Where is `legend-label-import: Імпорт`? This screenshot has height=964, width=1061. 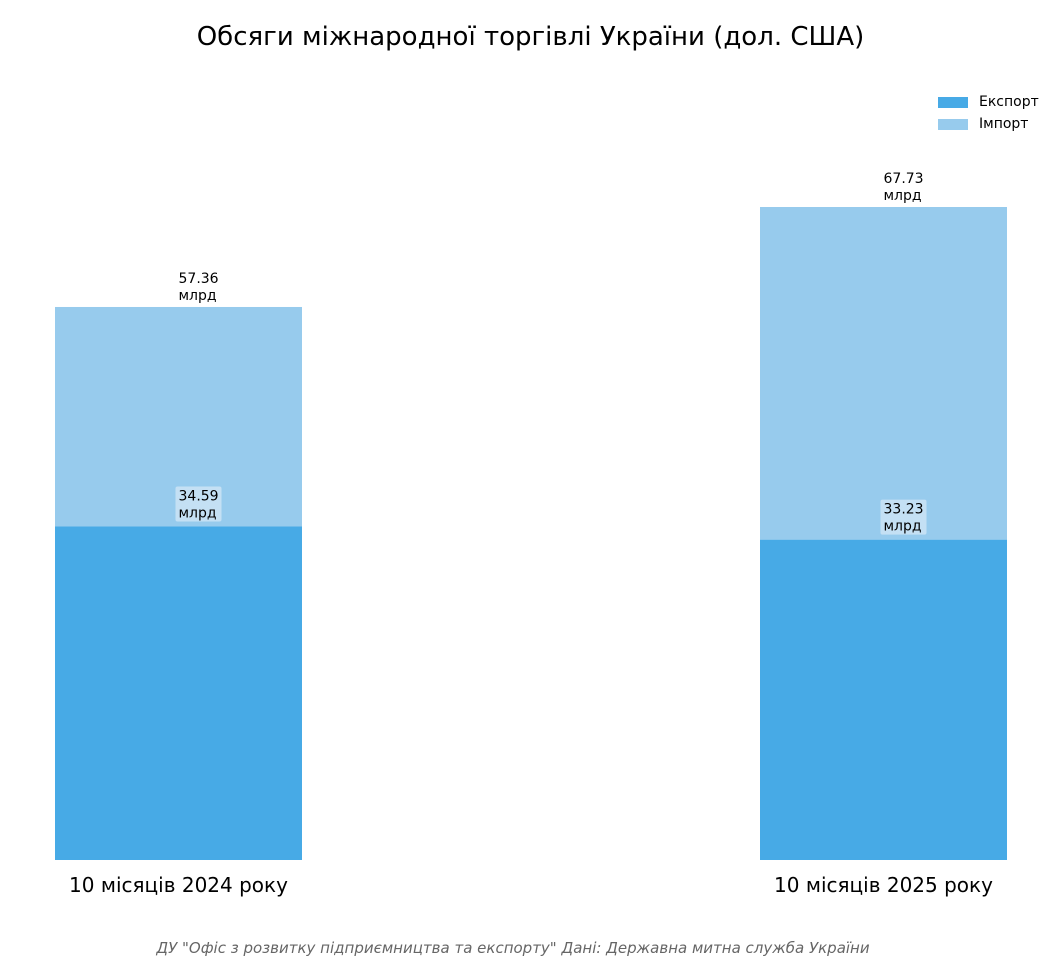 legend-label-import: Імпорт is located at coordinates (1004, 124).